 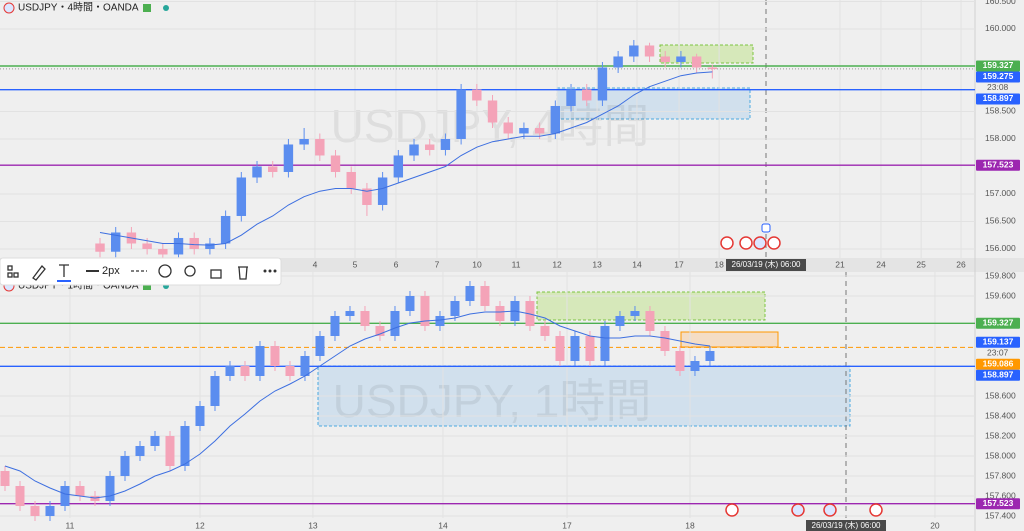 What do you see at coordinates (39, 273) in the screenshot?
I see `pen-icon` at bounding box center [39, 273].